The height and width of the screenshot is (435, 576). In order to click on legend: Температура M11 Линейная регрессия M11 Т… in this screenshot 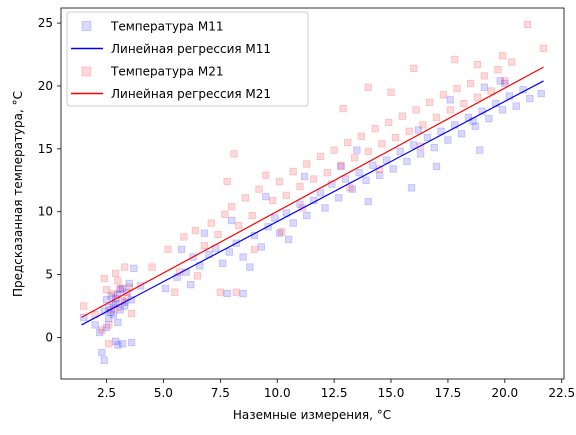, I will do `click(187, 59)`.